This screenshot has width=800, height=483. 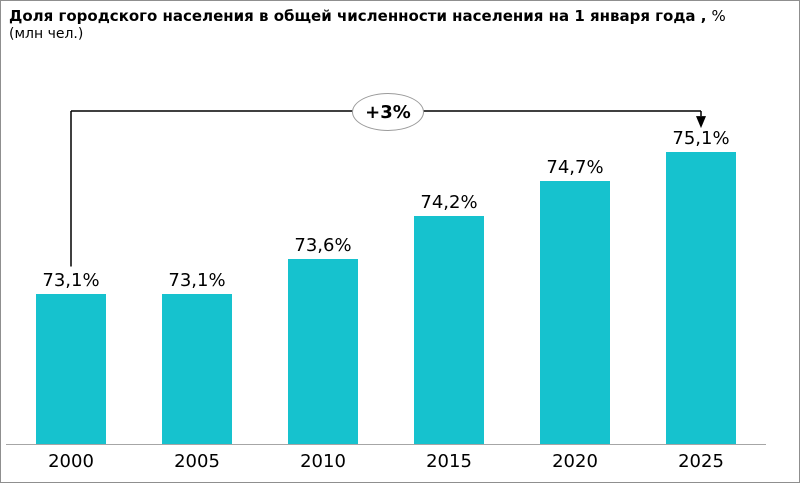 I want to click on bar-2020, so click(x=575, y=312).